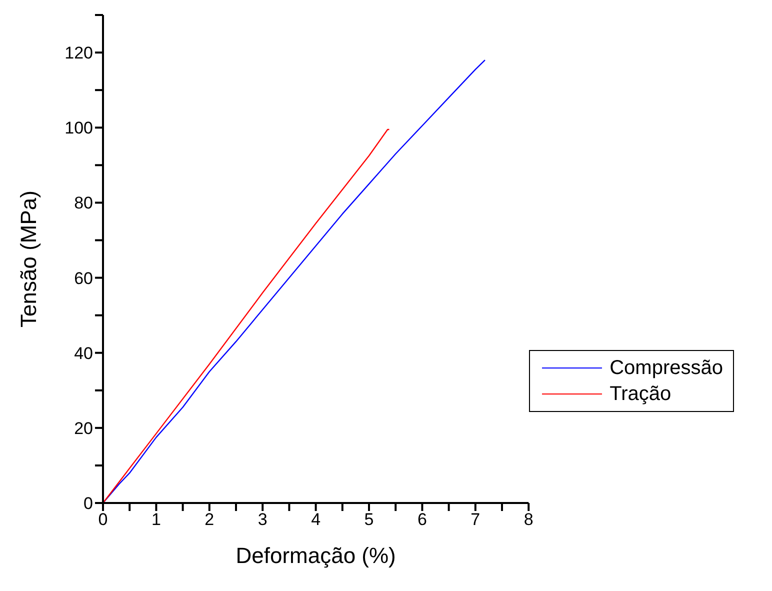 The width and height of the screenshot is (772, 591). What do you see at coordinates (103, 520) in the screenshot?
I see `x-tick-label: 0` at bounding box center [103, 520].